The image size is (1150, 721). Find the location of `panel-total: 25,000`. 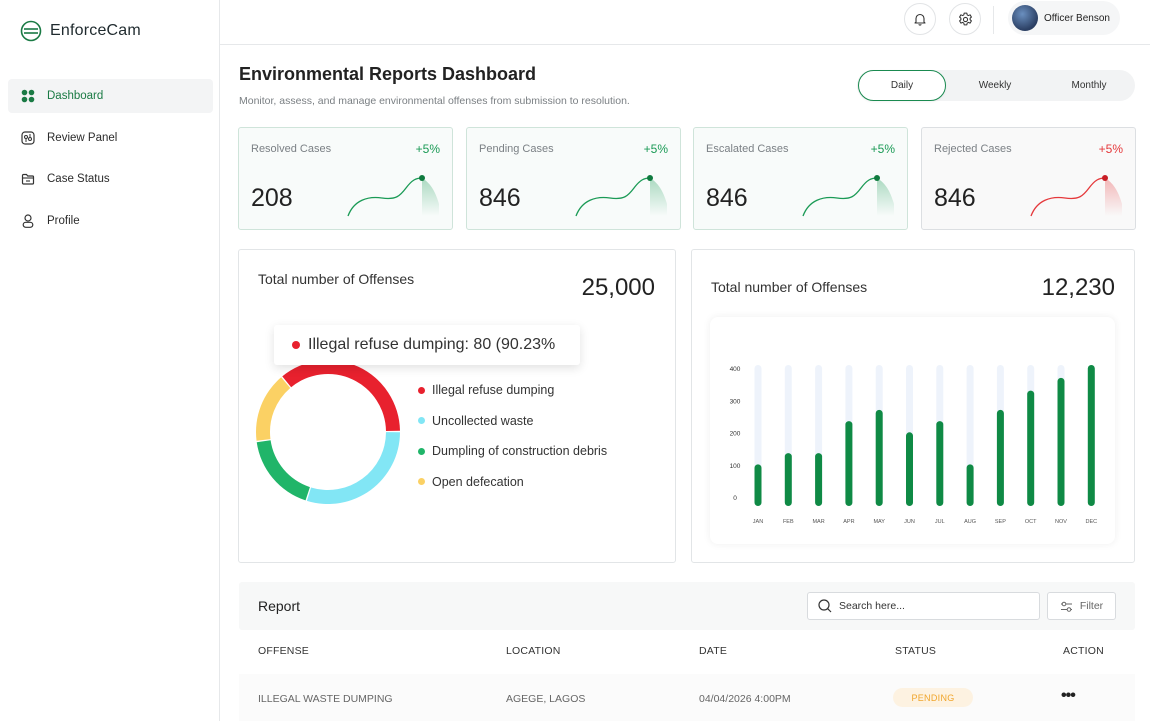

panel-total: 25,000 is located at coordinates (618, 287).